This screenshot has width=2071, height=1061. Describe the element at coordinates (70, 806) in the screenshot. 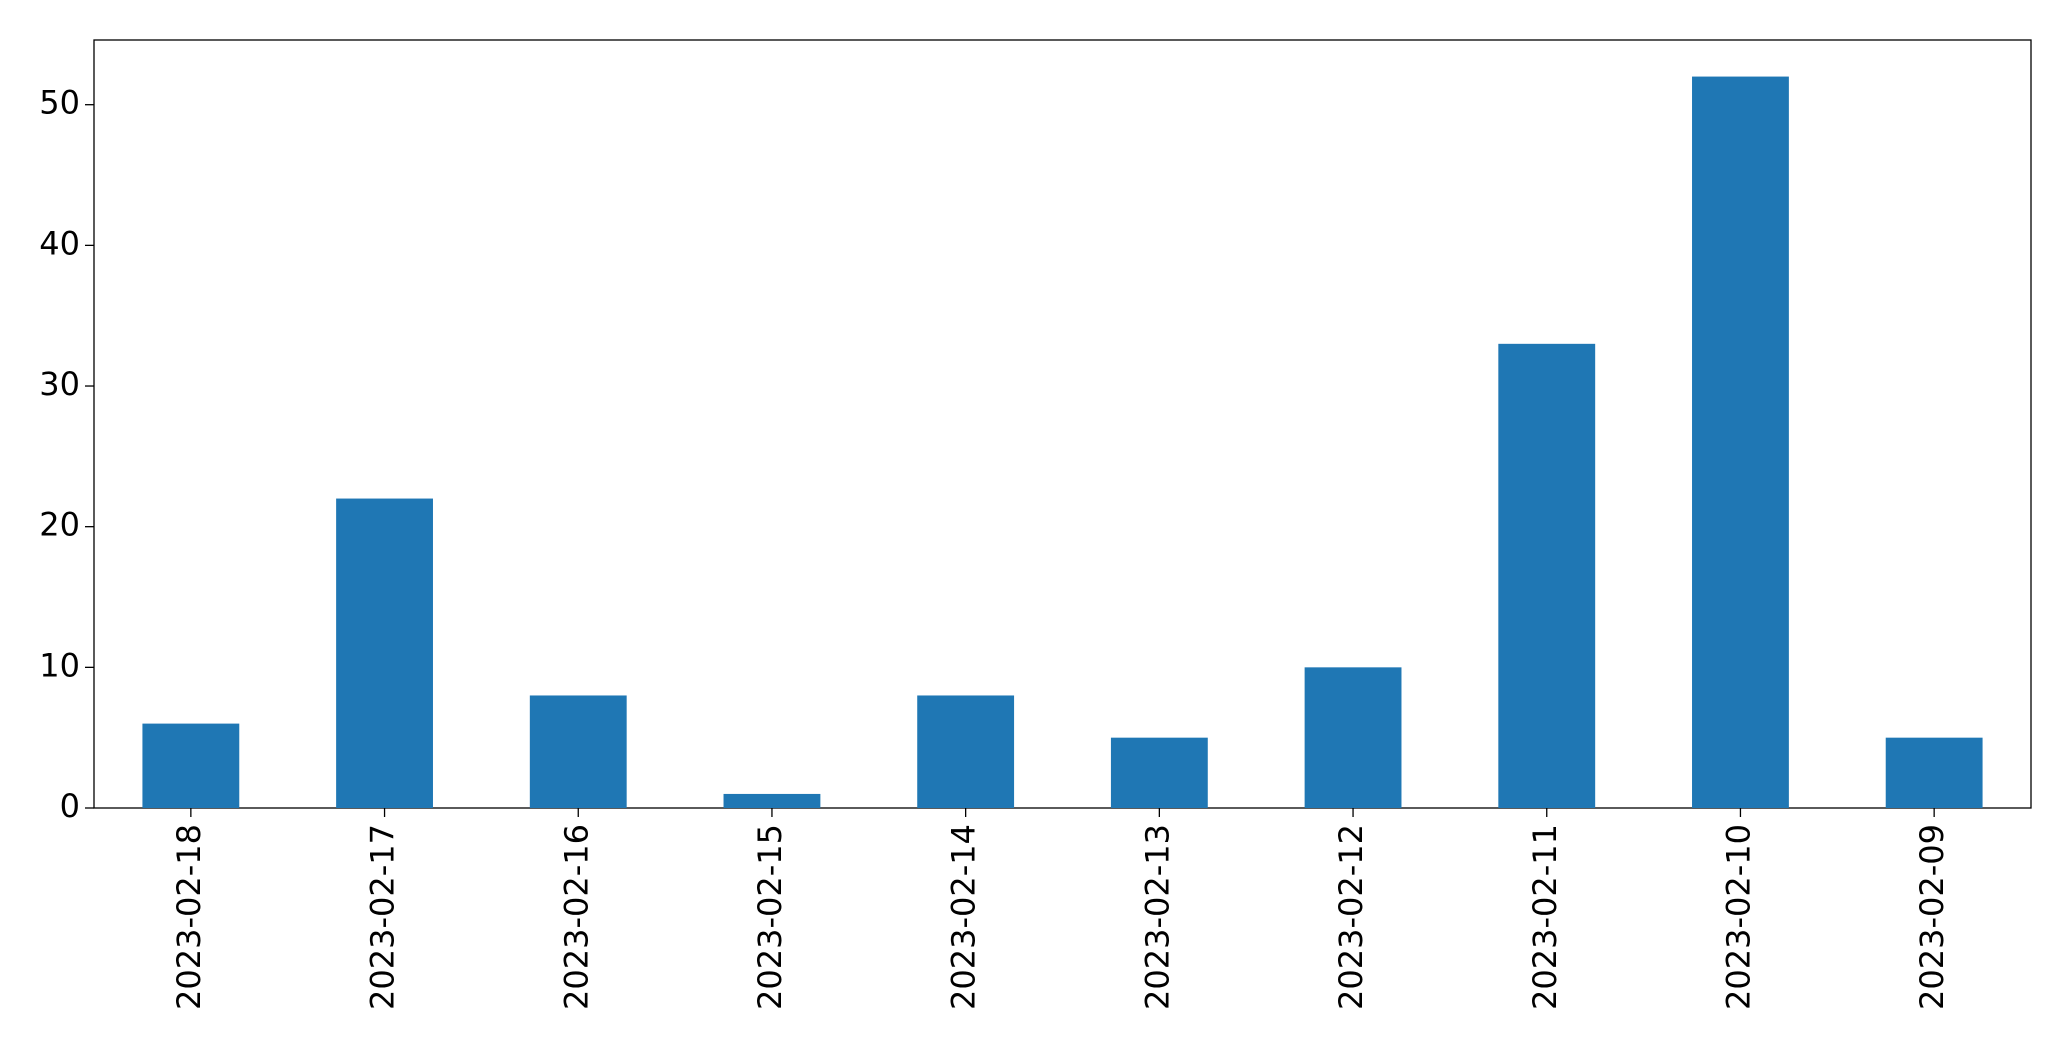

I see `y-tick-label: 0` at that location.